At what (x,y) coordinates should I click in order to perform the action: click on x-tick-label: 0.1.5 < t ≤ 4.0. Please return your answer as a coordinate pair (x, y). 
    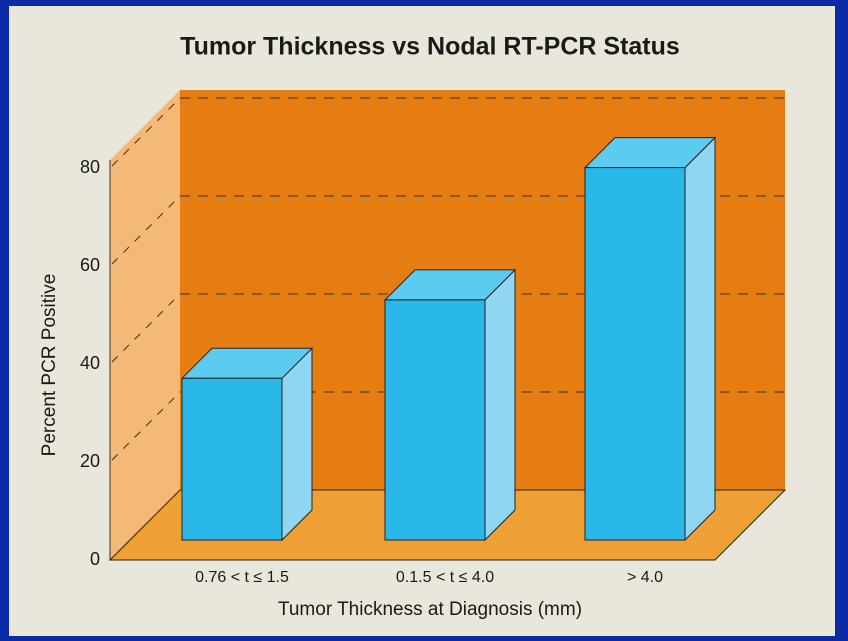
    Looking at the image, I should click on (445, 577).